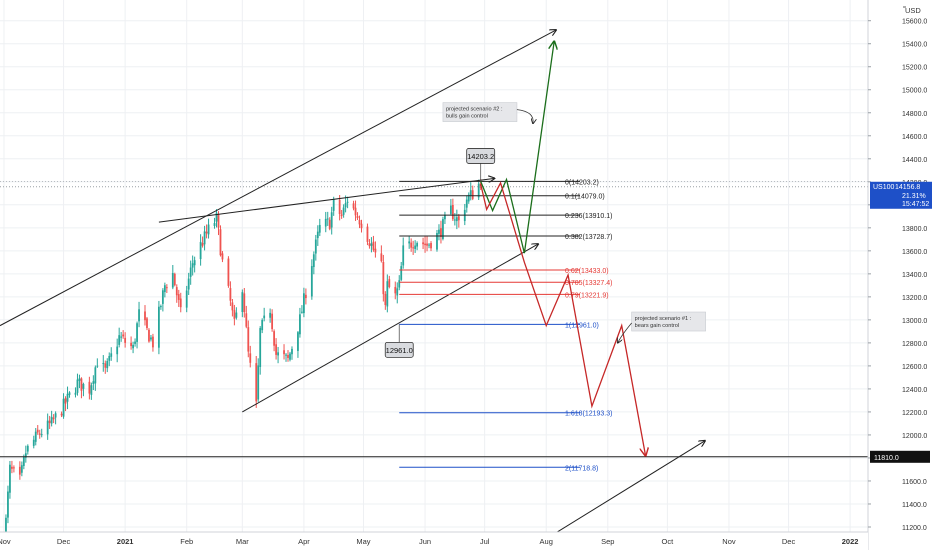 This screenshot has height=555, width=932. Describe the element at coordinates (563, 318) in the screenshot. I see `scenario-bears-path` at that location.